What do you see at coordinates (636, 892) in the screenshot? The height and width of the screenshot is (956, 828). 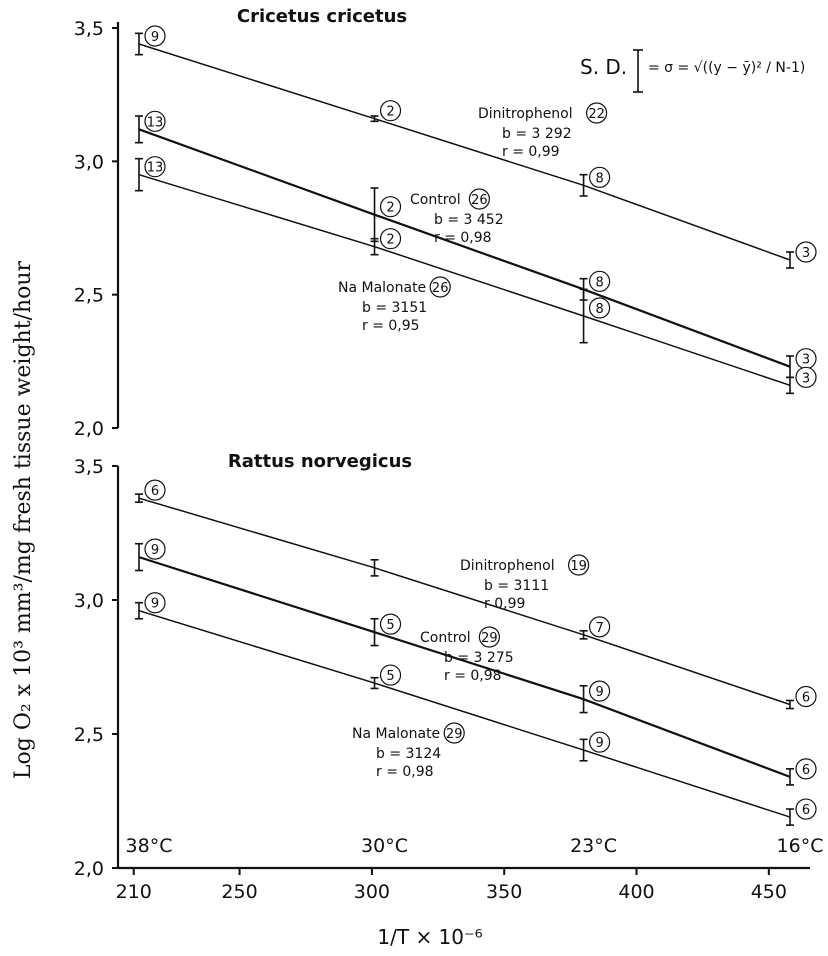 I see `x-tick-label: 400` at bounding box center [636, 892].